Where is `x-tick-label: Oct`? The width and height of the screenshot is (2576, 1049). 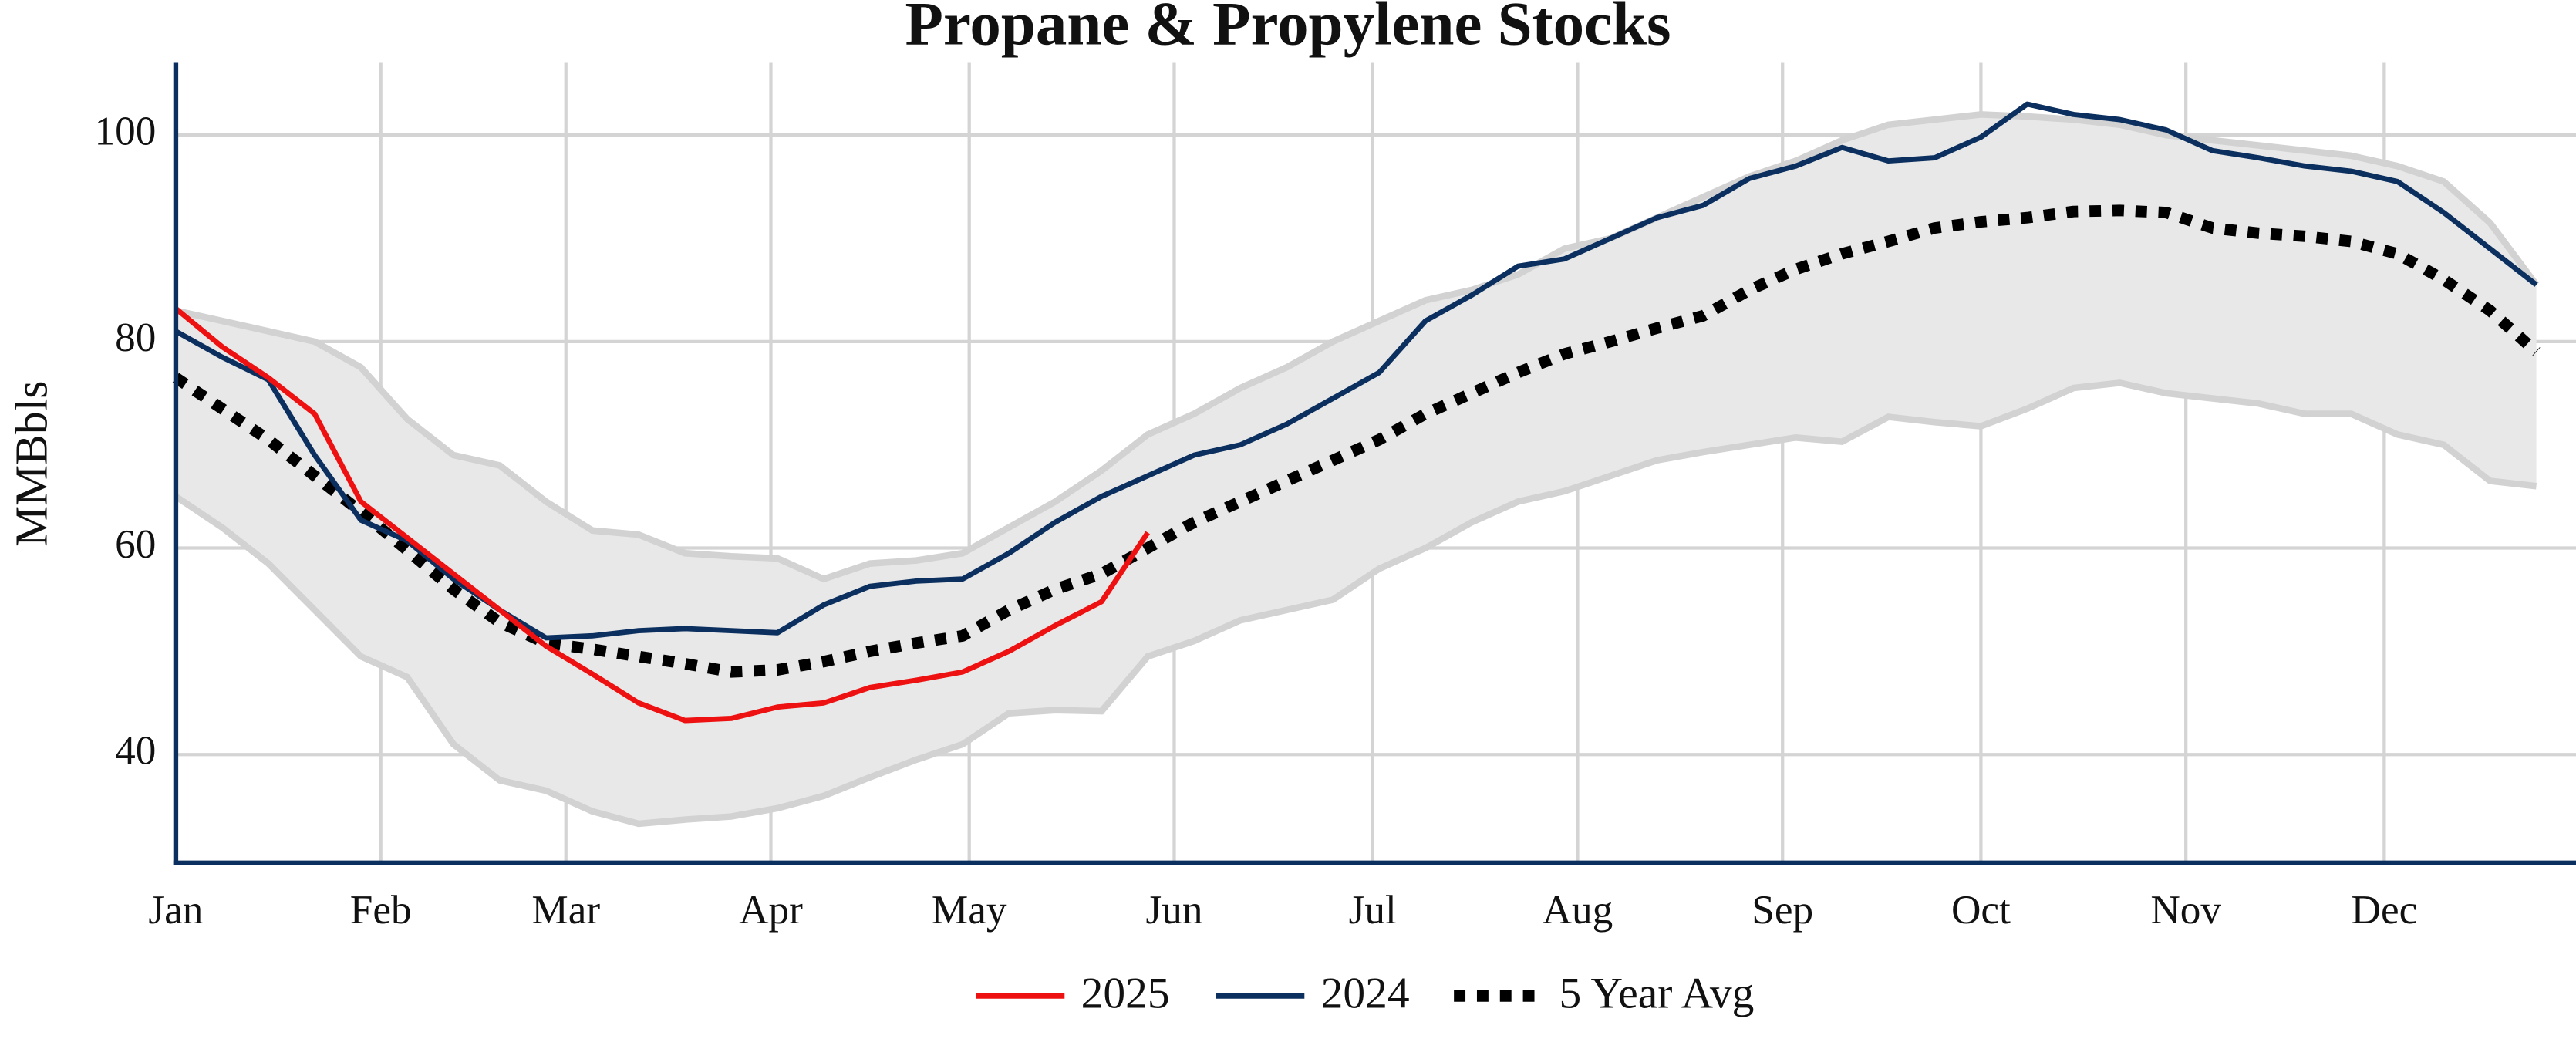
x-tick-label: Oct is located at coordinates (1981, 910).